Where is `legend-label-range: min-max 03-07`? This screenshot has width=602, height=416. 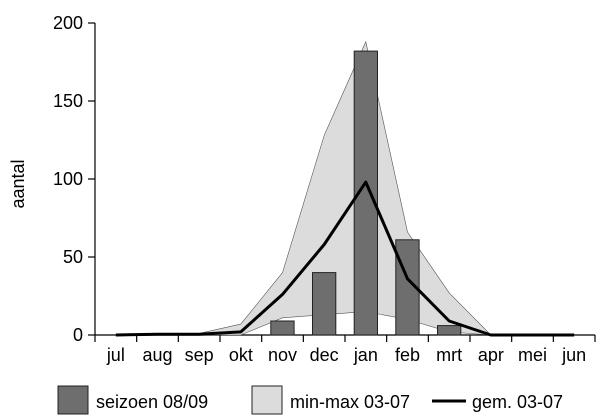
legend-label-range: min-max 03-07 is located at coordinates (350, 402).